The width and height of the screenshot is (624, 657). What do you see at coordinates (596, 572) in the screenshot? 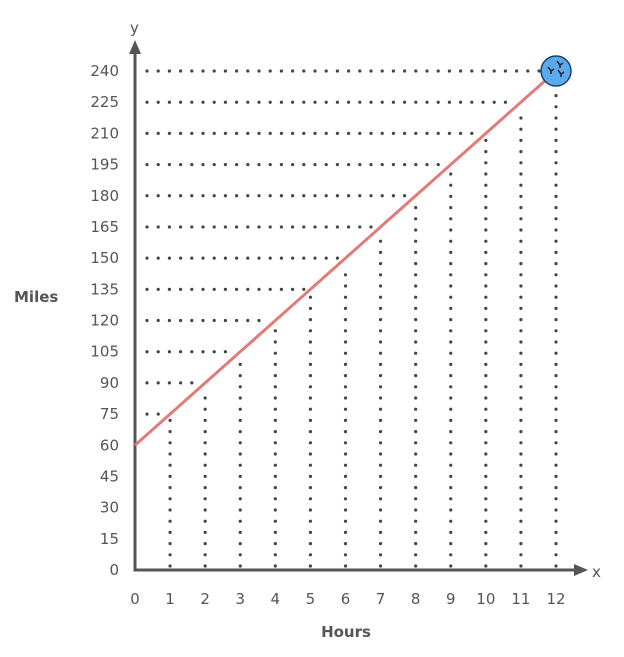
I see `x-axis-letter: x` at bounding box center [596, 572].